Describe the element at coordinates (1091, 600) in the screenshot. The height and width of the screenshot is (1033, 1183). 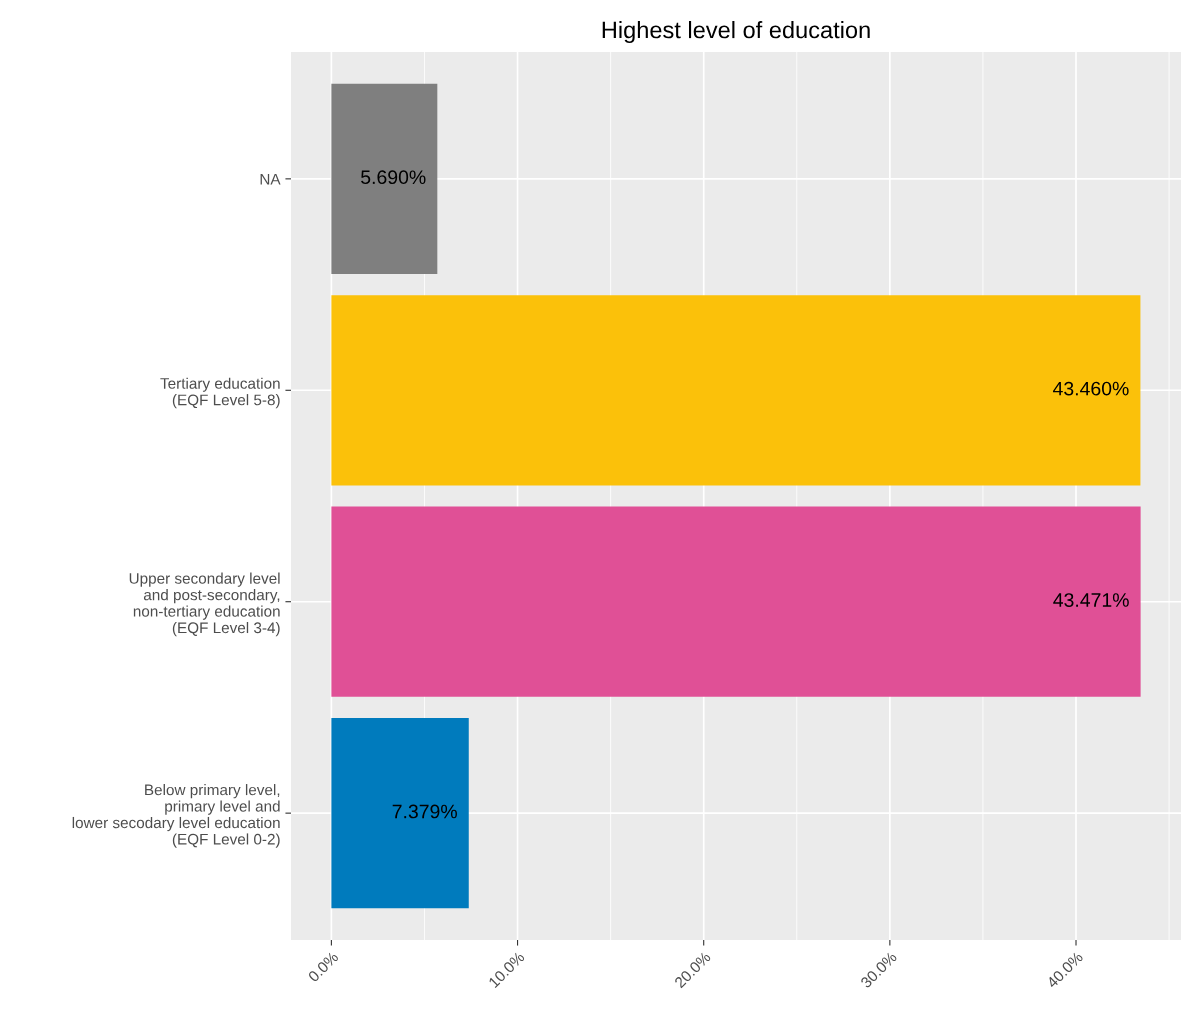
I see `data-label: 43.471%` at that location.